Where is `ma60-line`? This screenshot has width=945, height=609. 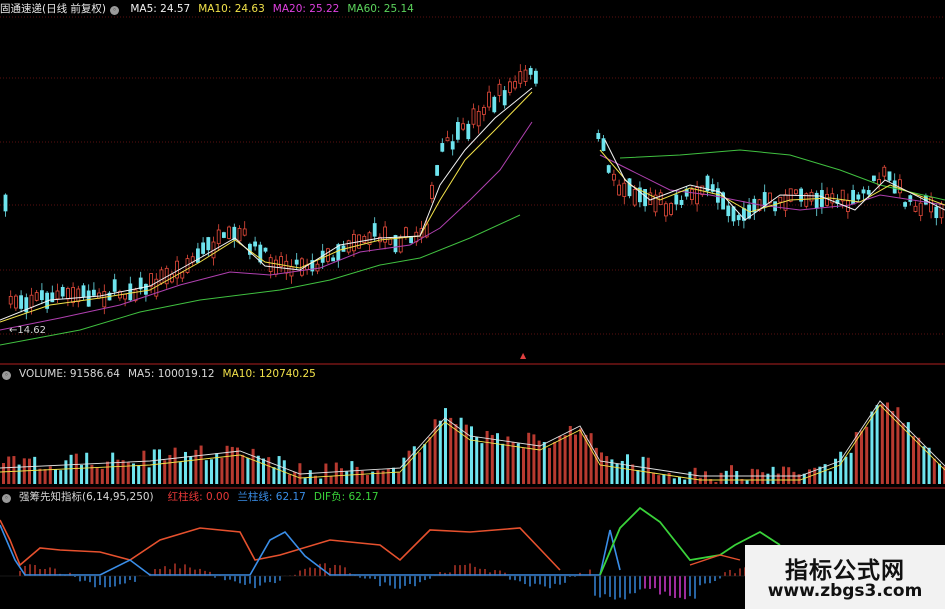
ma60-line is located at coordinates (260, 280).